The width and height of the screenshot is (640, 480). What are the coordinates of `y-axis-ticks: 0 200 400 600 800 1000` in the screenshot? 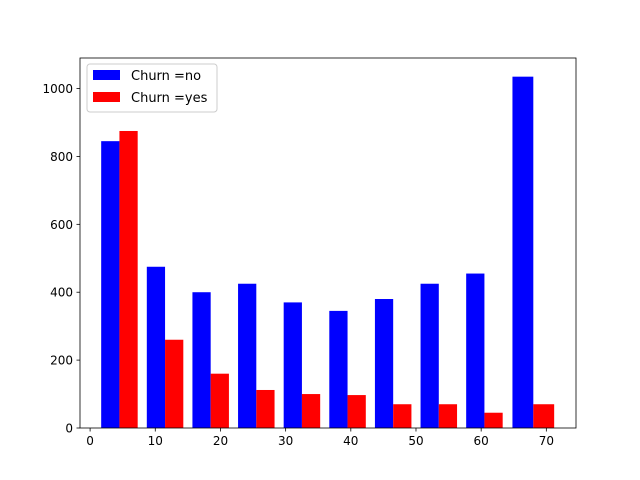 It's located at (61, 259).